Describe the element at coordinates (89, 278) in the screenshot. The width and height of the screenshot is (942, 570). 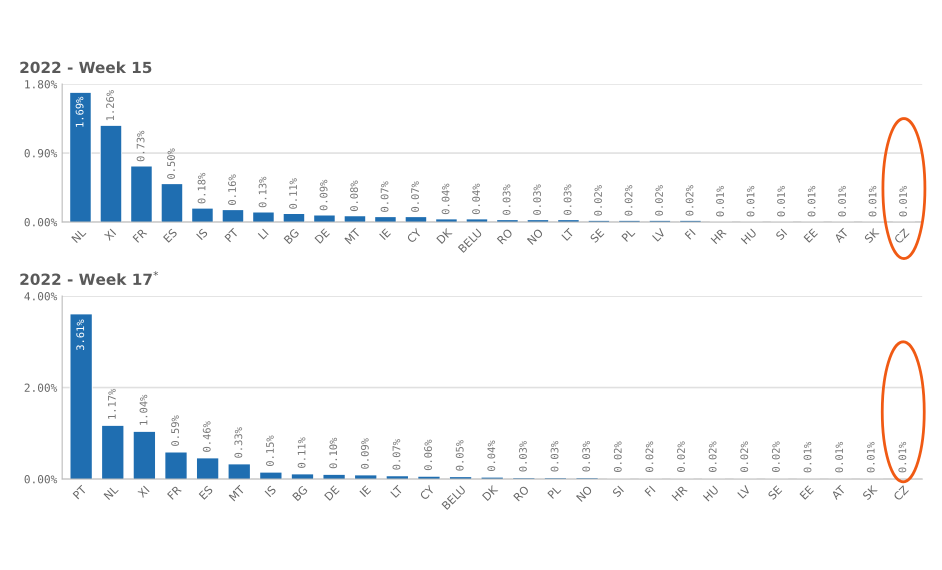
I see `chart-title: 2022 - Week 17$^{*}$` at that location.